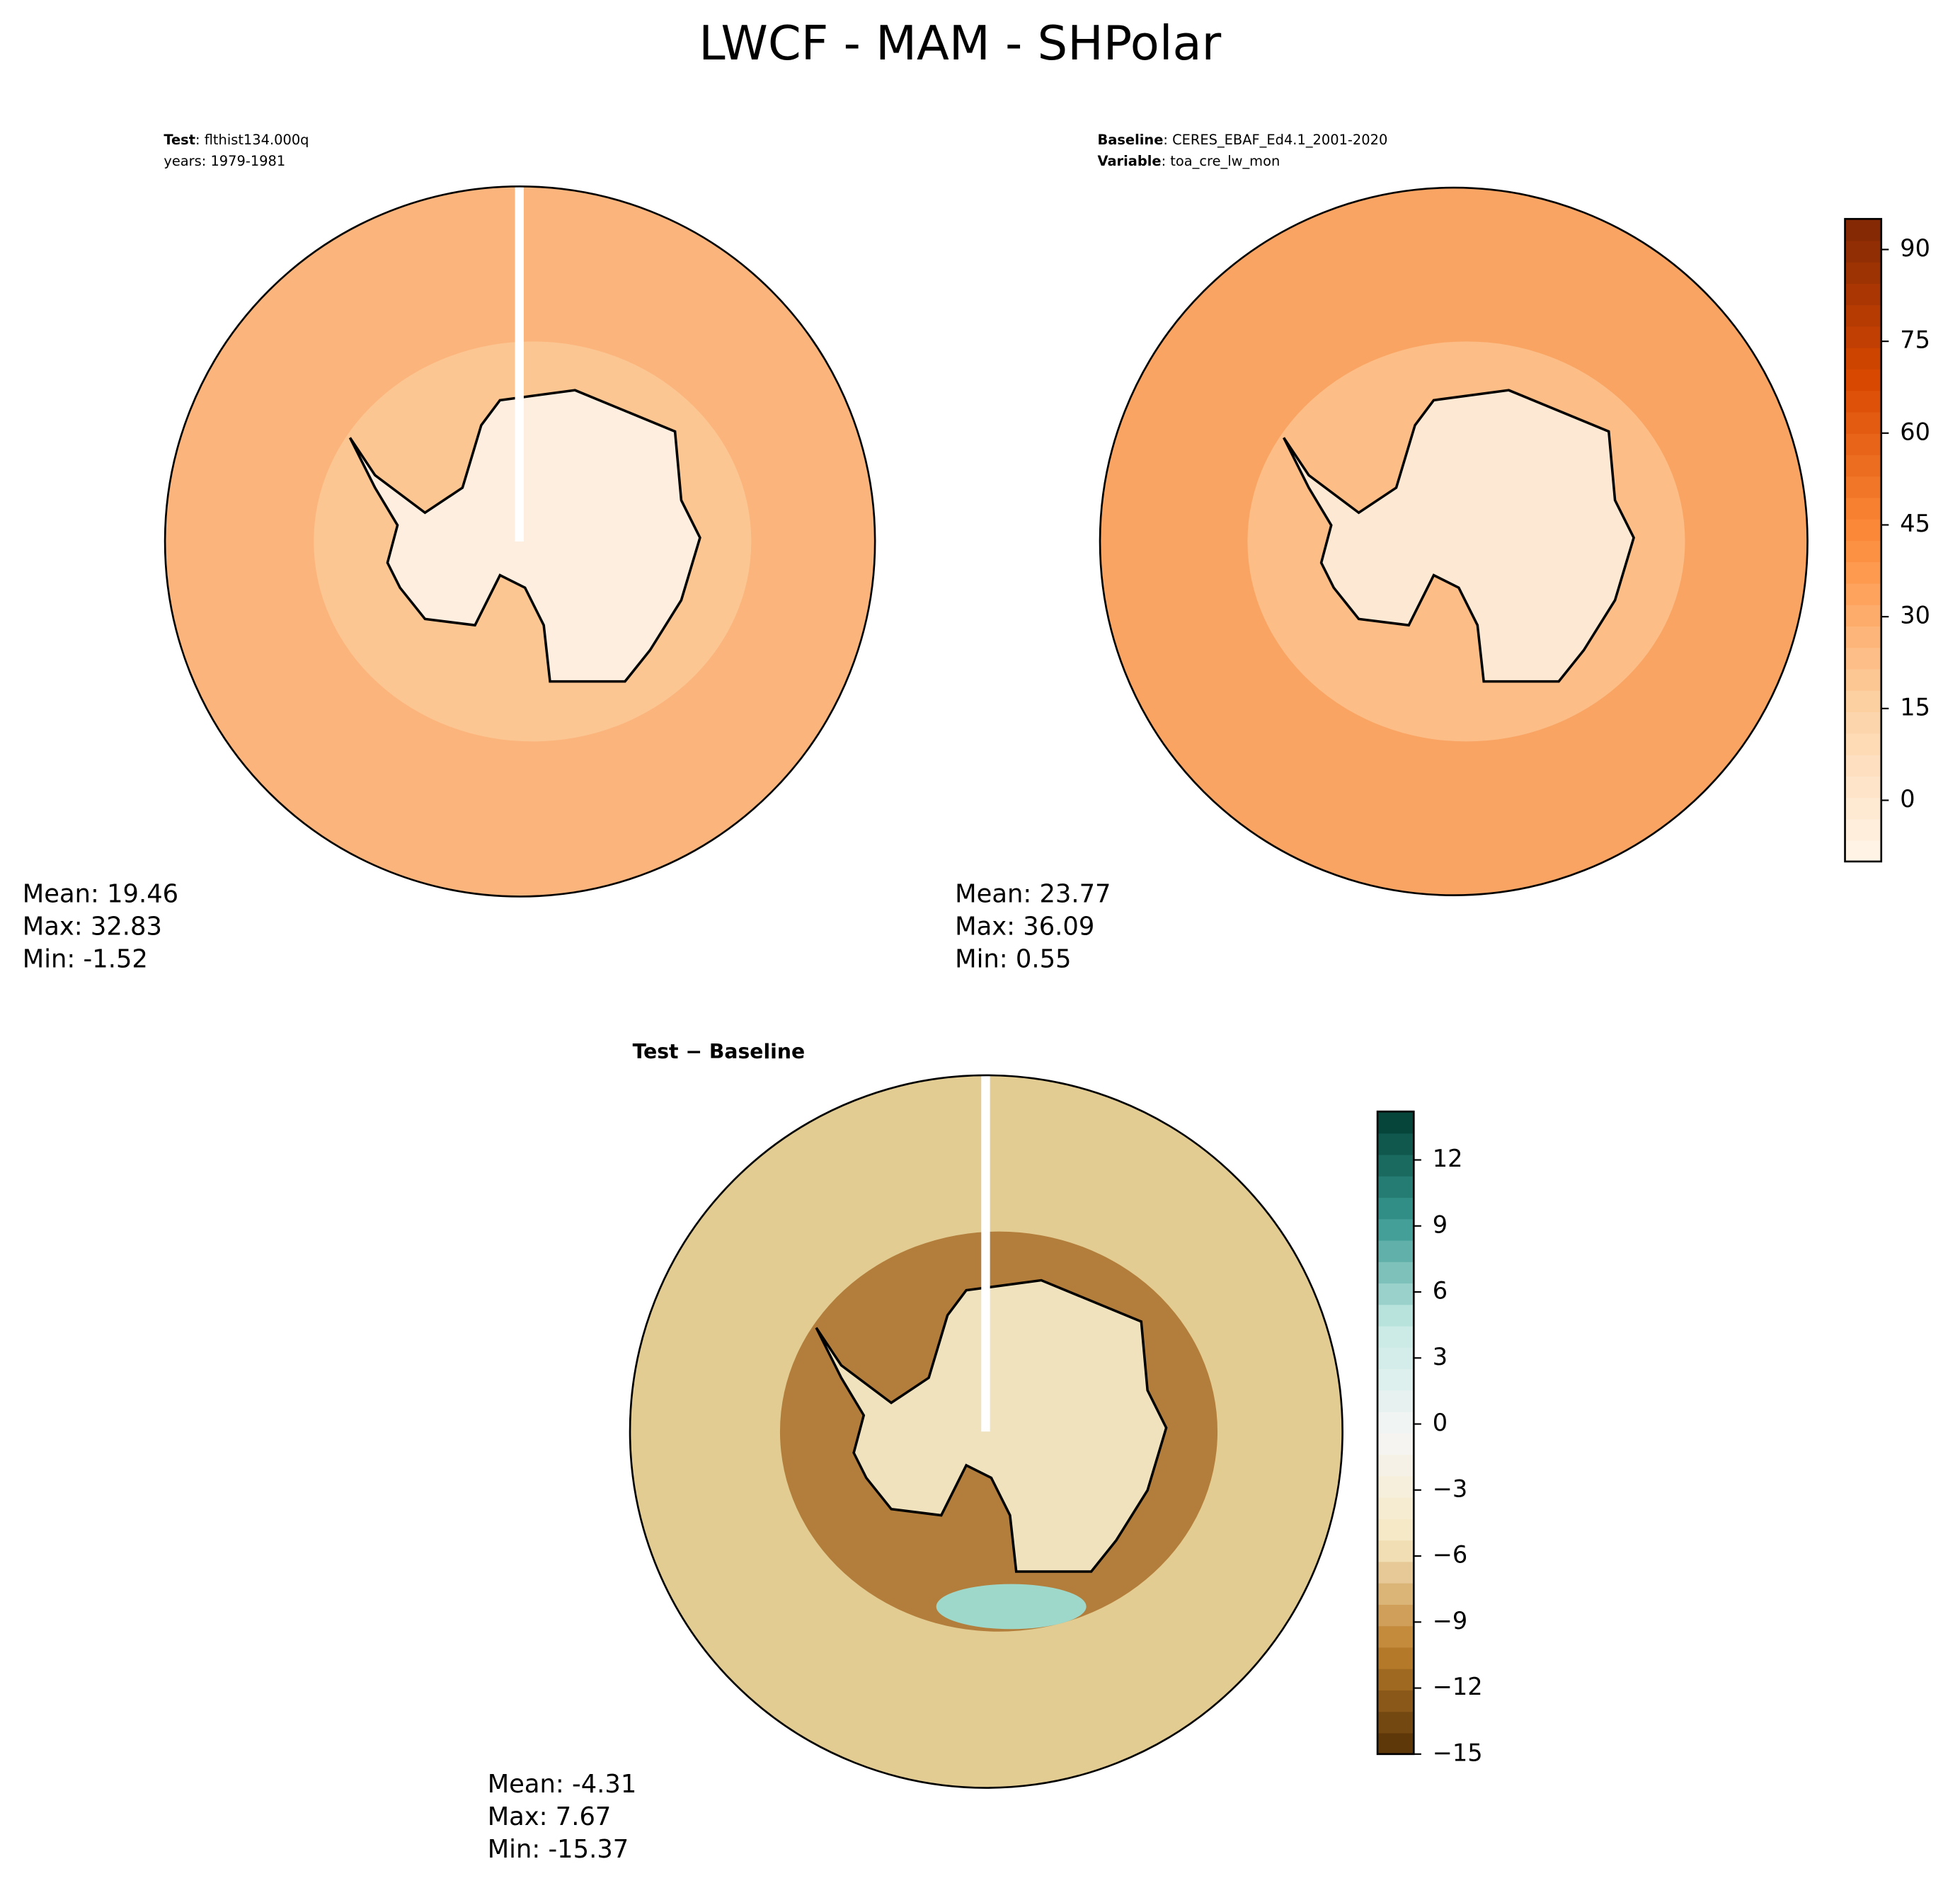  Describe the element at coordinates (562, 1785) in the screenshot. I see `stat-line: Mean: -4.31` at that location.